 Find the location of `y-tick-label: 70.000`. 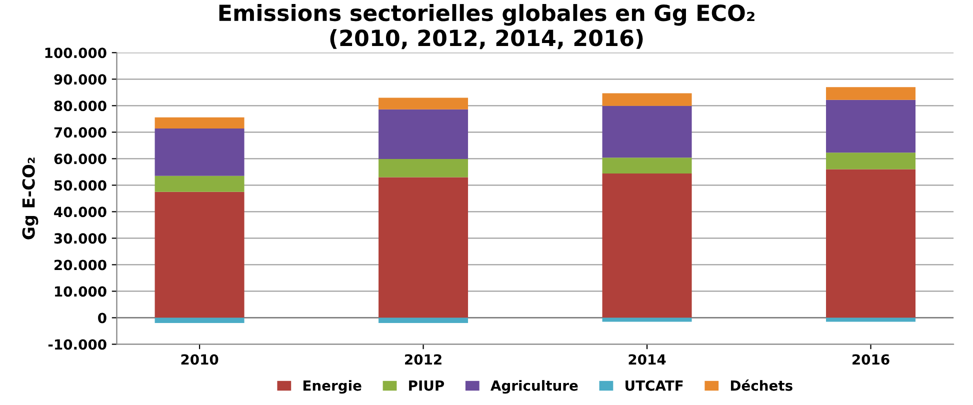

y-tick-label: 70.000 is located at coordinates (80, 132).